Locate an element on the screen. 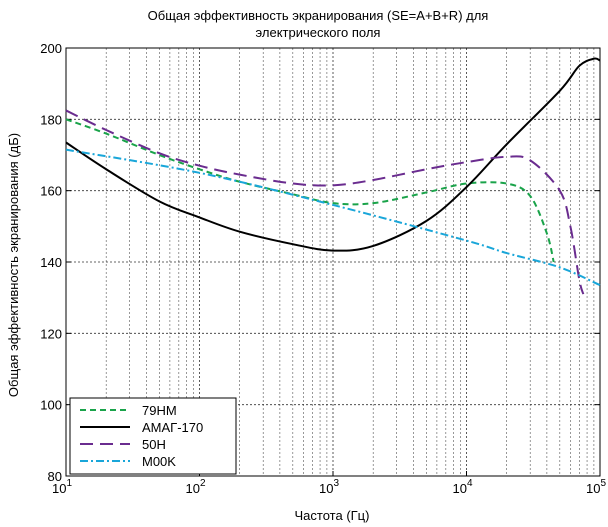  legend-label: 50H is located at coordinates (154, 444).